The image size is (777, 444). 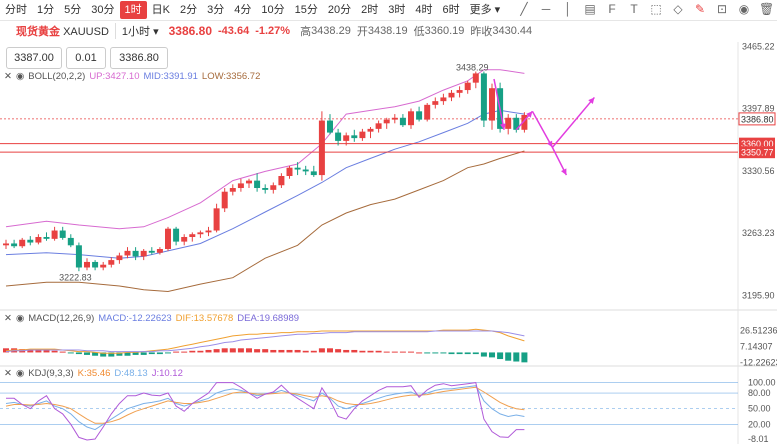 What do you see at coordinates (57, 76) in the screenshot?
I see `boll-name: BOLL(20,2,2)` at bounding box center [57, 76].